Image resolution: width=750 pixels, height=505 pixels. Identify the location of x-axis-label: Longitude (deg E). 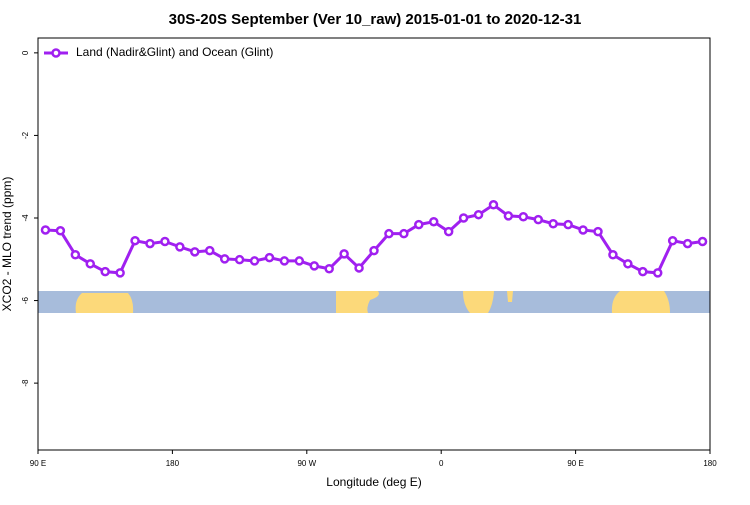
(373, 482).